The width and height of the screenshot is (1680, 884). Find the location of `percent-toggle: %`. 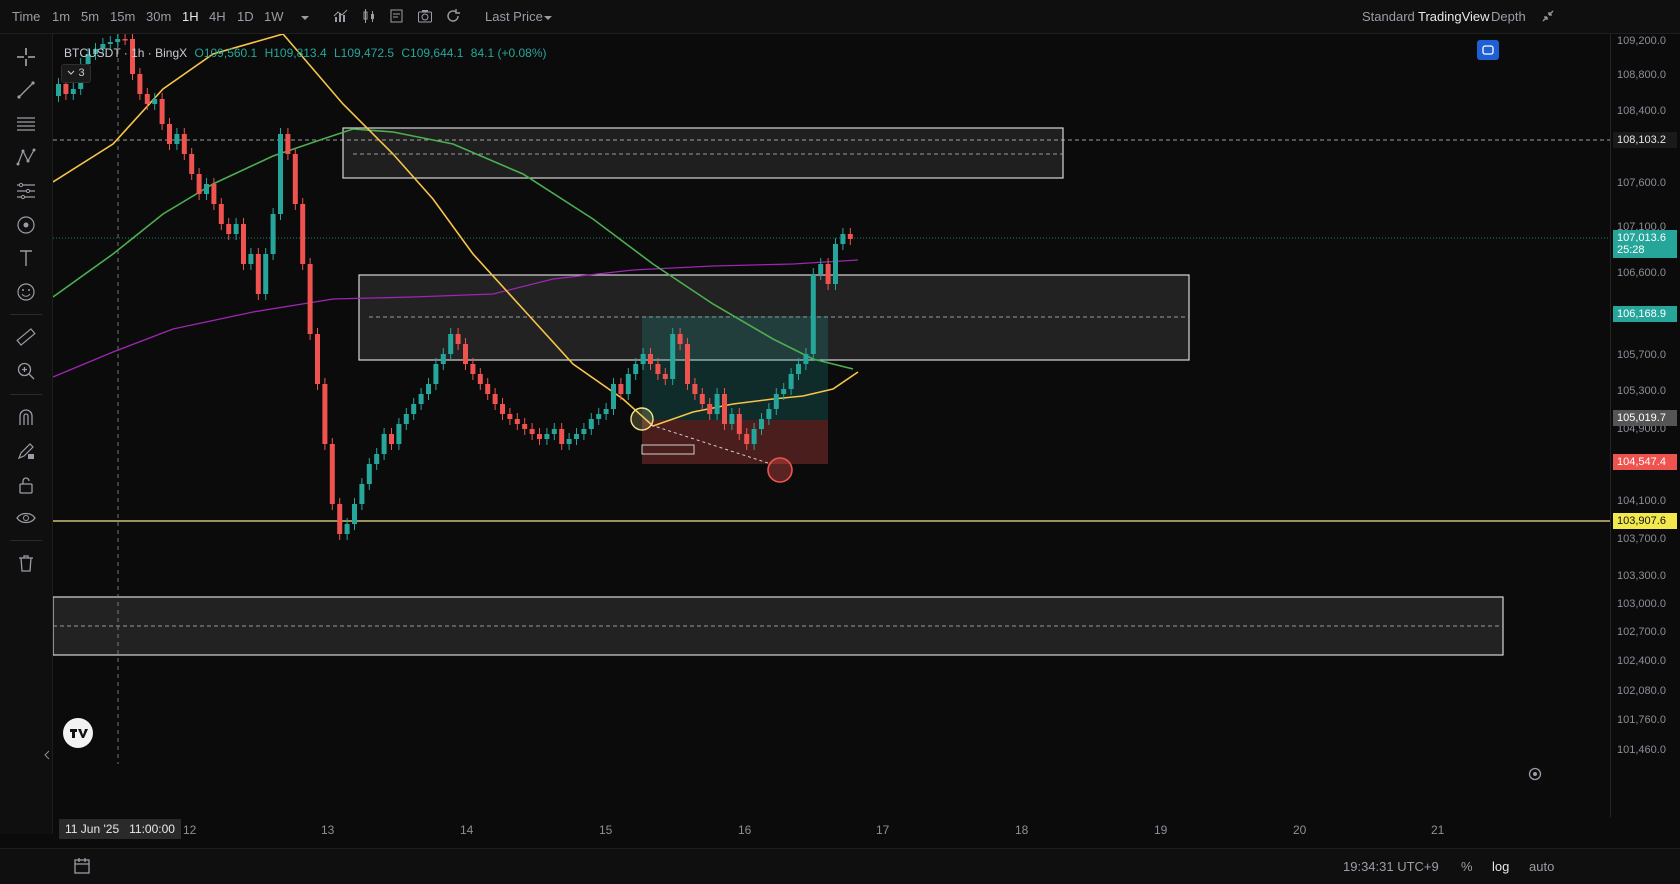

percent-toggle: % is located at coordinates (1467, 866).